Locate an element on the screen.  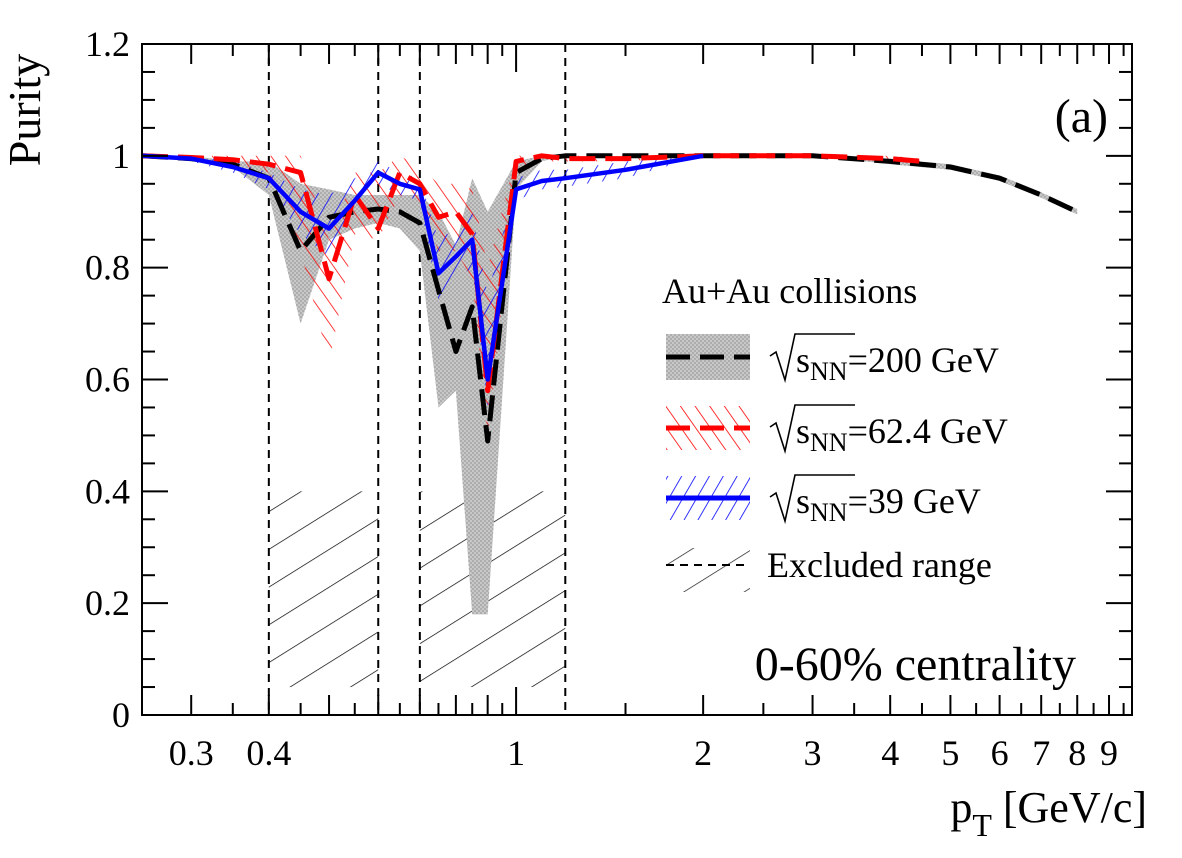
legend-label-62: sNN=62.4 GeV is located at coordinates (902, 434).